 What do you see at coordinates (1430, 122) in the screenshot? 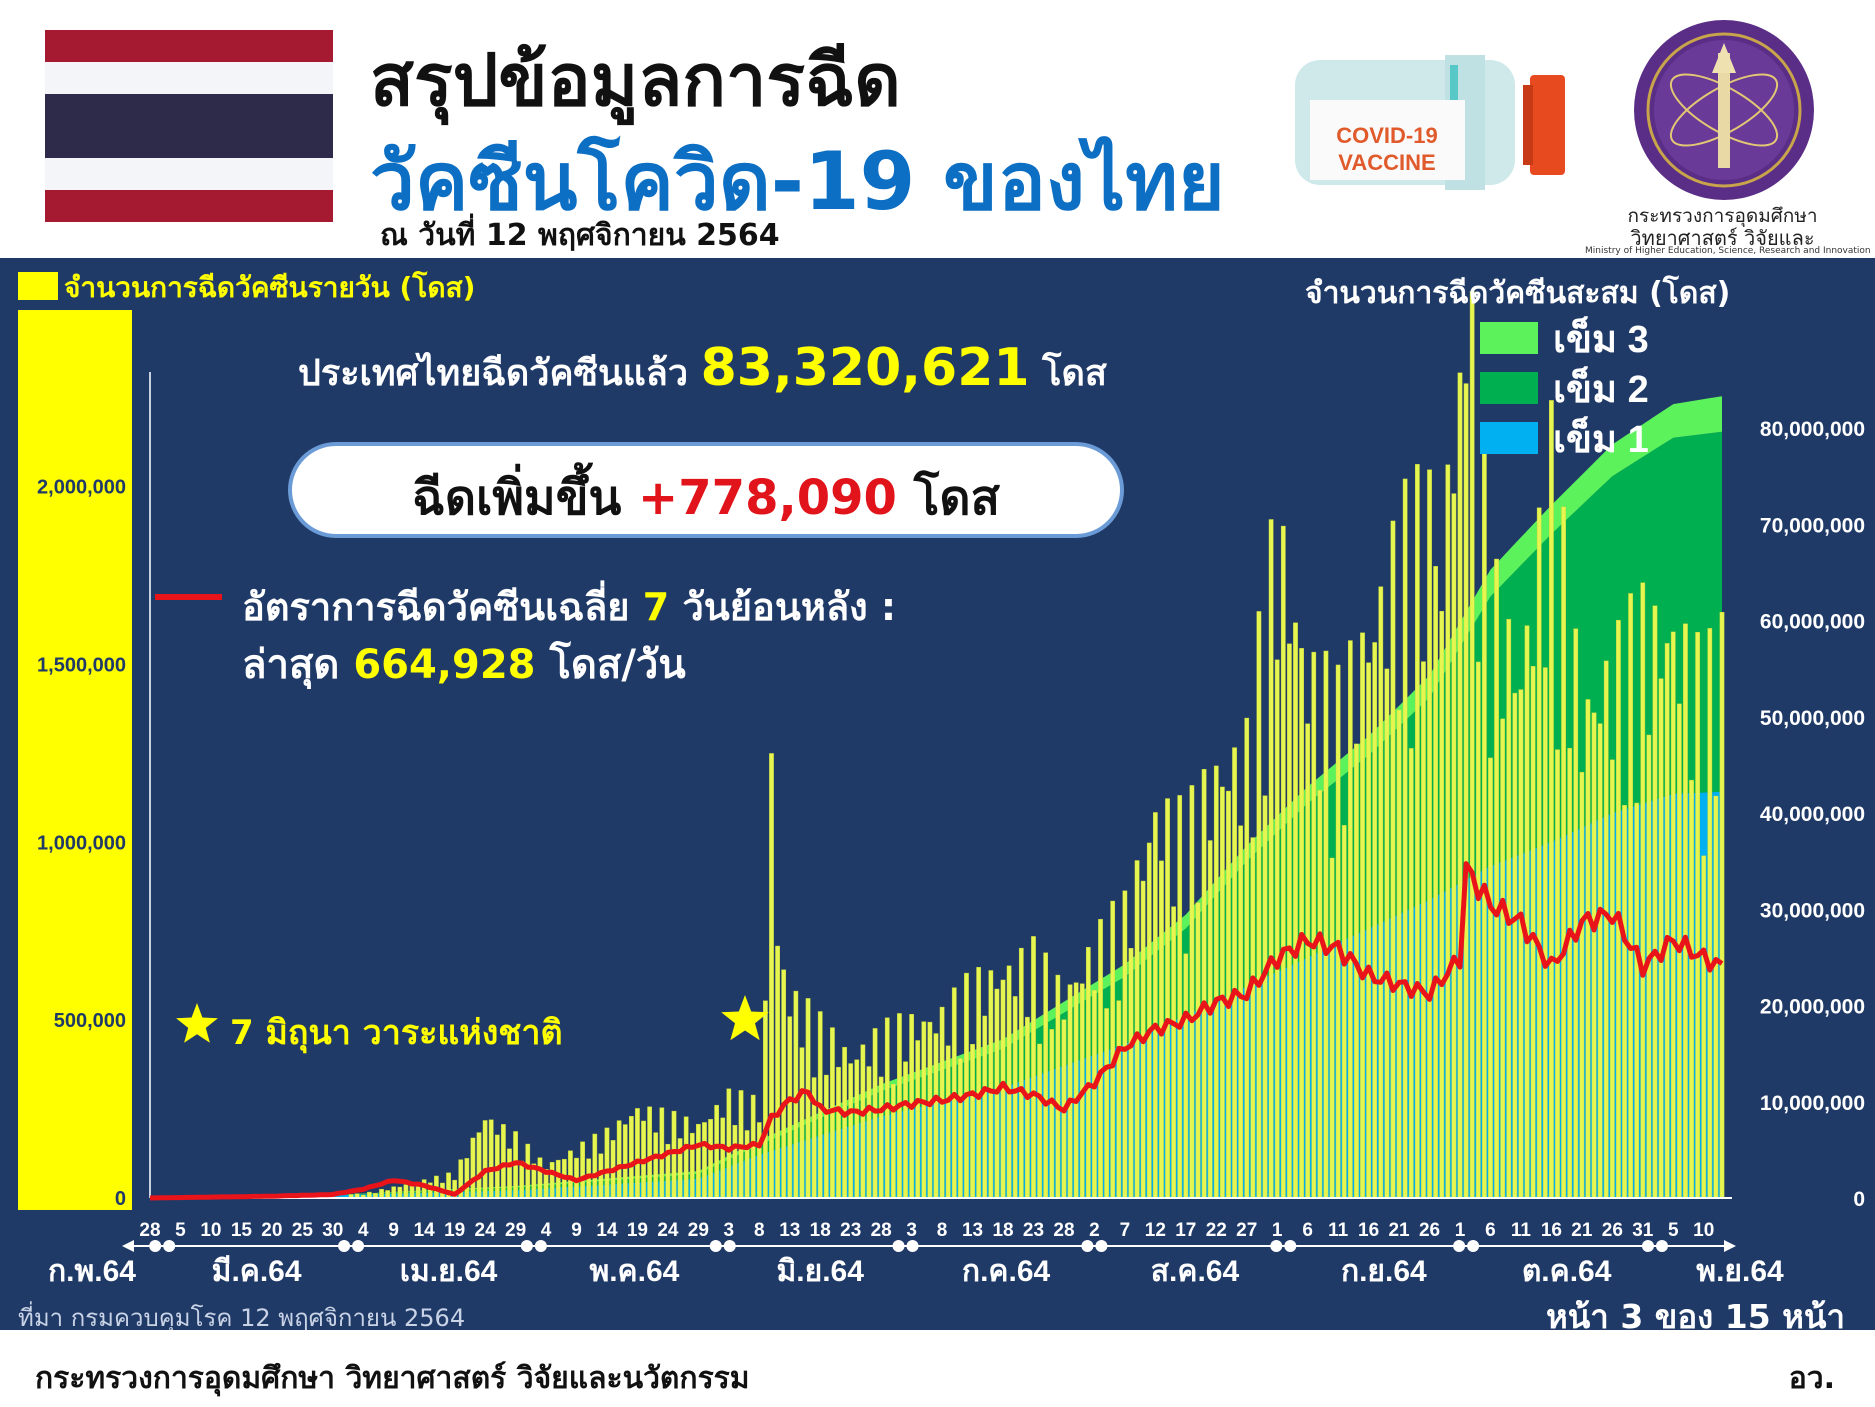
I see `vaccine-vial-icon: COVID-19 VACCINE` at bounding box center [1430, 122].